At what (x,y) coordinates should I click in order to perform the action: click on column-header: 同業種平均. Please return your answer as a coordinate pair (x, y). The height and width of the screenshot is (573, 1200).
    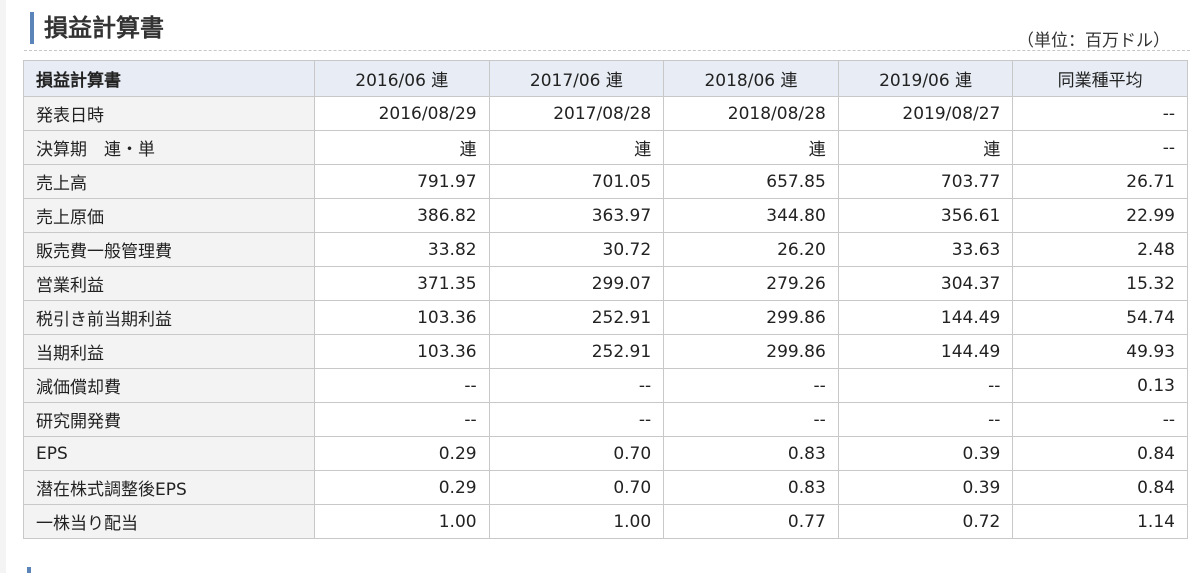
    Looking at the image, I should click on (1100, 78).